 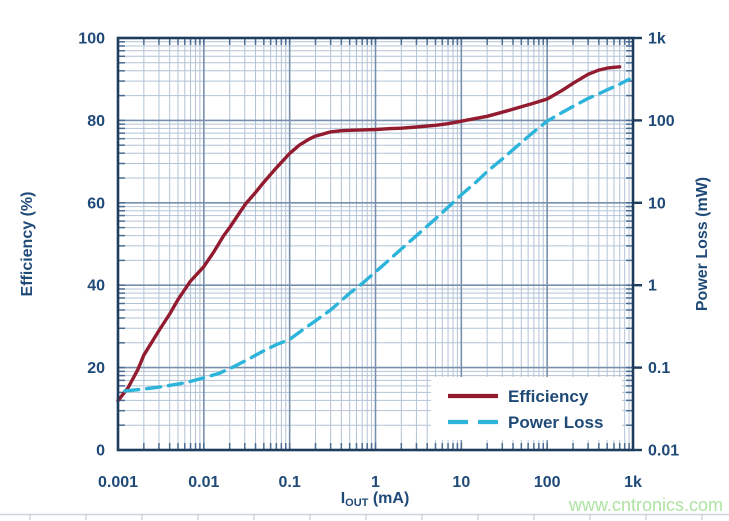 I want to click on left-tick-label: 60, so click(x=96, y=203).